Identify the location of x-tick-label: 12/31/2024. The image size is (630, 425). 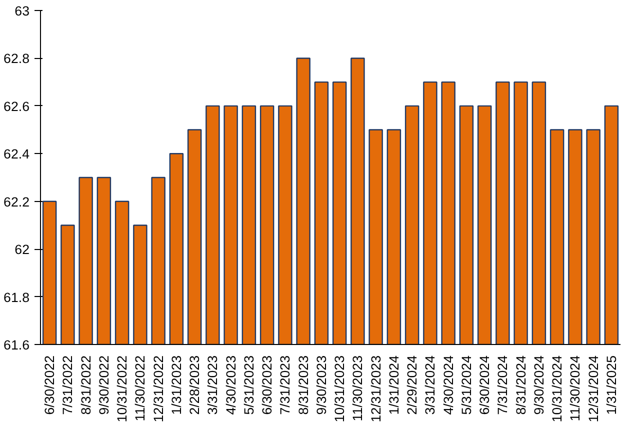
(593, 388).